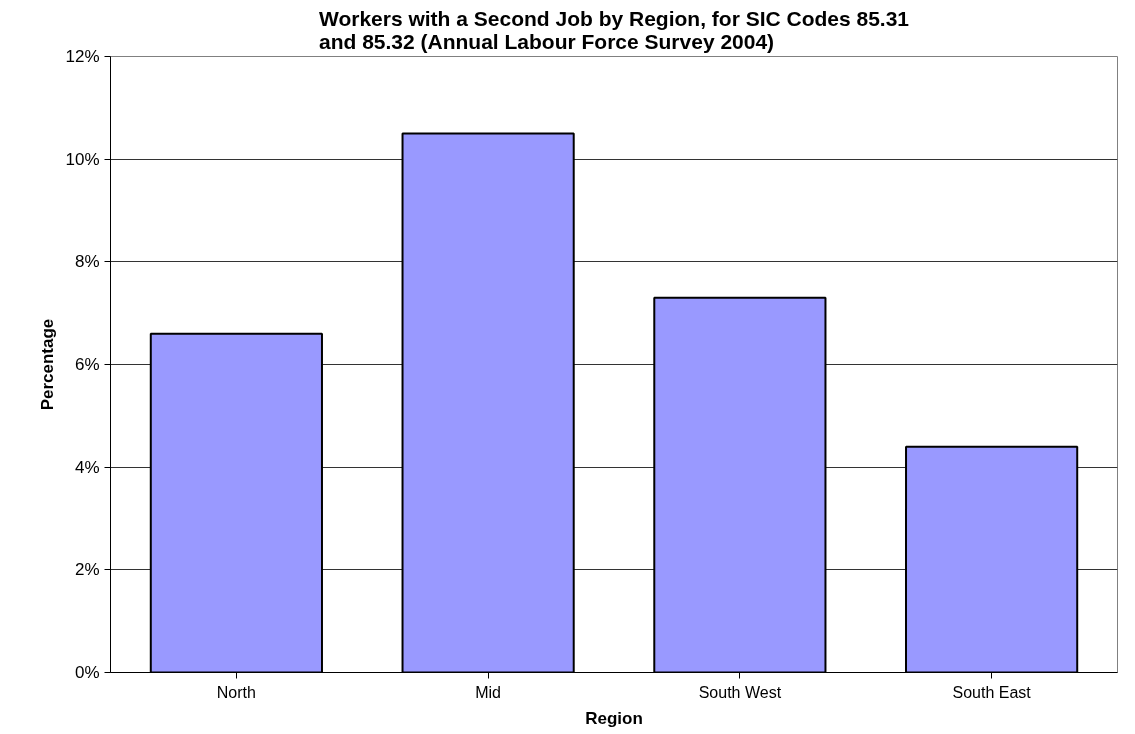 The image size is (1135, 734). What do you see at coordinates (87, 570) in the screenshot?
I see `y-tick-label: 2%` at bounding box center [87, 570].